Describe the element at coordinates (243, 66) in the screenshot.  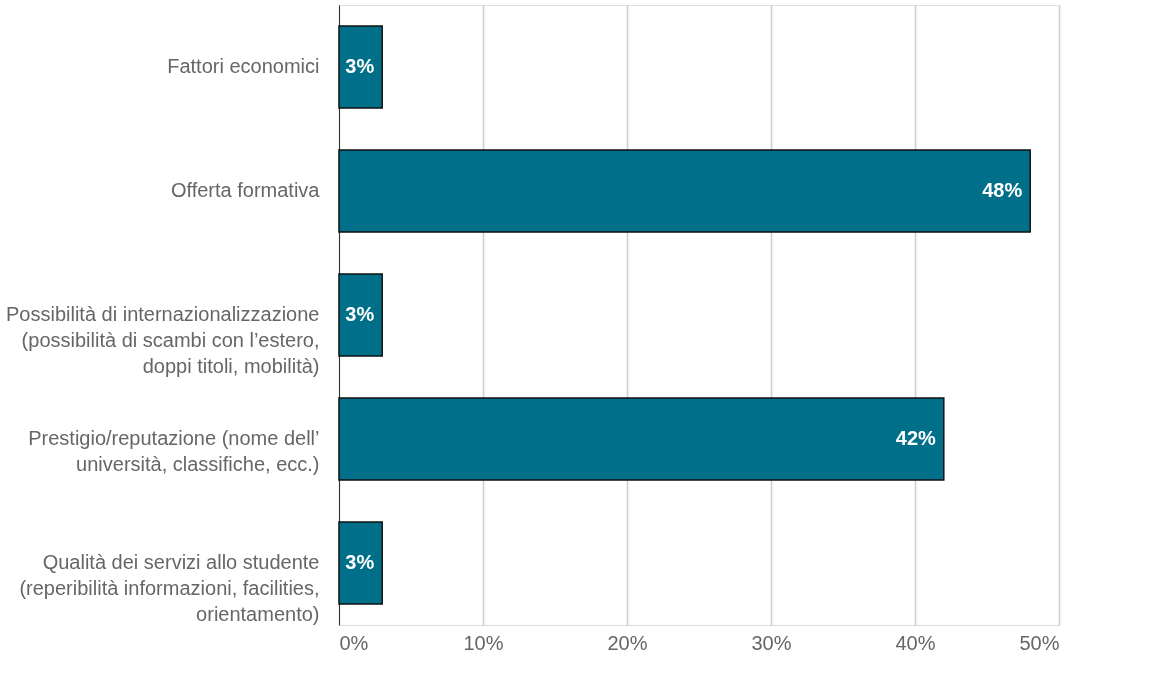
I see `y-tick-label: Fattori economici` at that location.